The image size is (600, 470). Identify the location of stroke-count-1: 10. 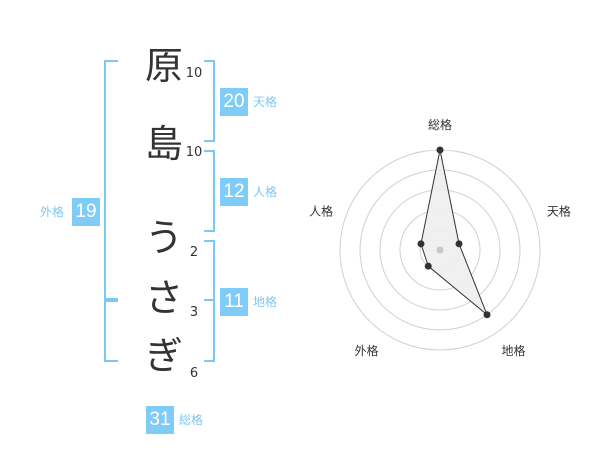
(194, 73).